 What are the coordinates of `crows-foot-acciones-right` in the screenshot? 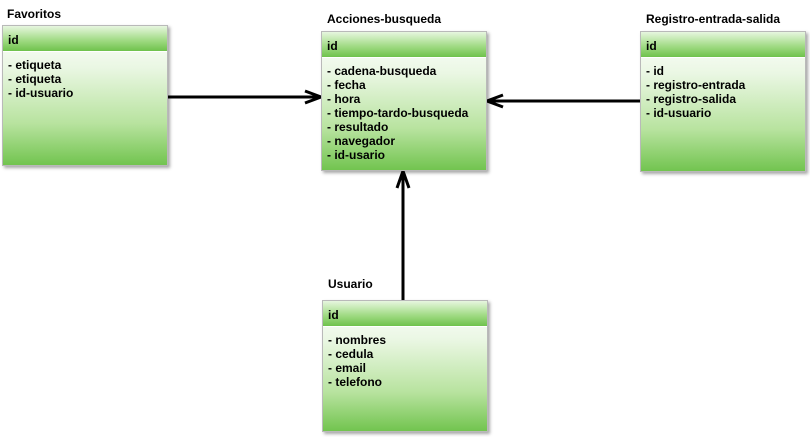 It's located at (493, 101).